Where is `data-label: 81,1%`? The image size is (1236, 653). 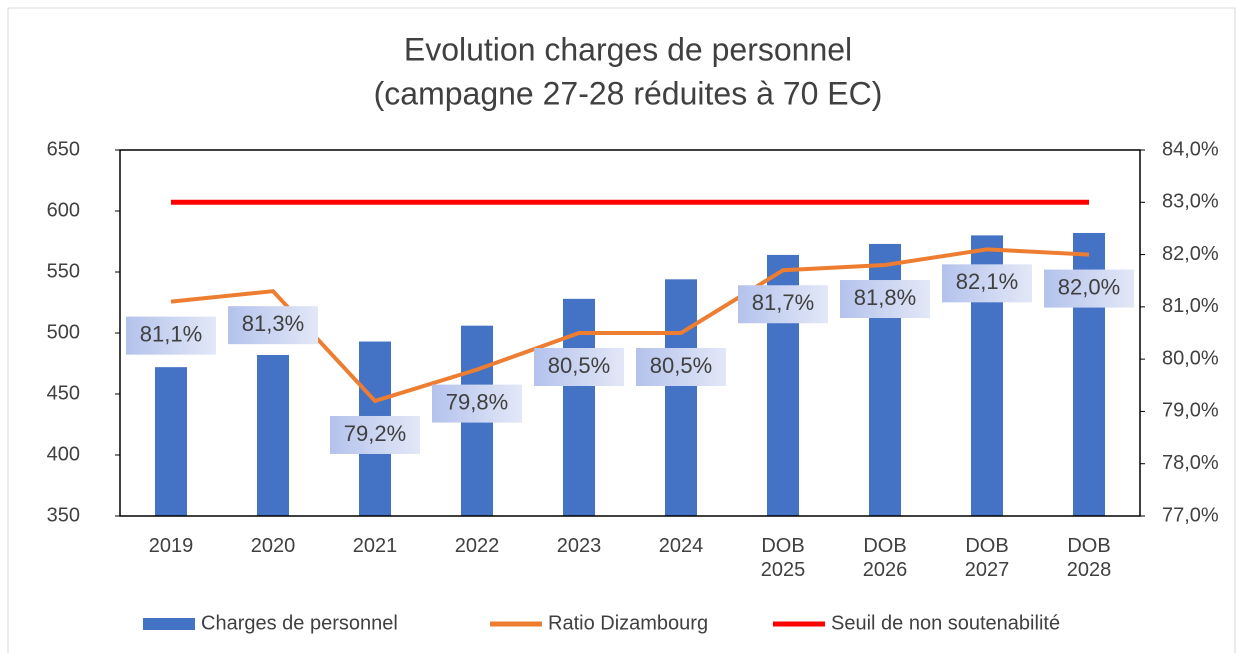
data-label: 81,1% is located at coordinates (171, 333).